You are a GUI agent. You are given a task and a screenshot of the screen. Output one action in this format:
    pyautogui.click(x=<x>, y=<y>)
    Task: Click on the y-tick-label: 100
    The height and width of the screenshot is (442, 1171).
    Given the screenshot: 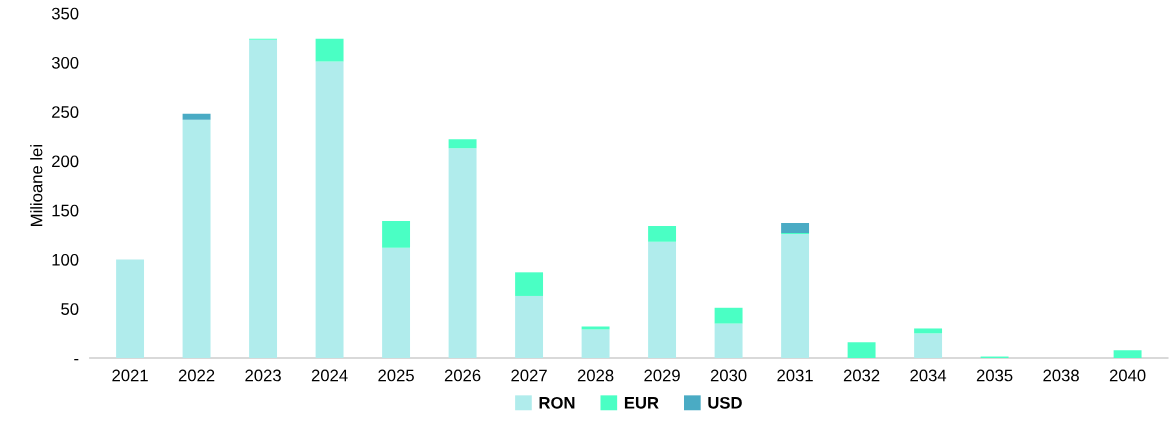 What is the action you would take?
    pyautogui.click(x=65, y=259)
    